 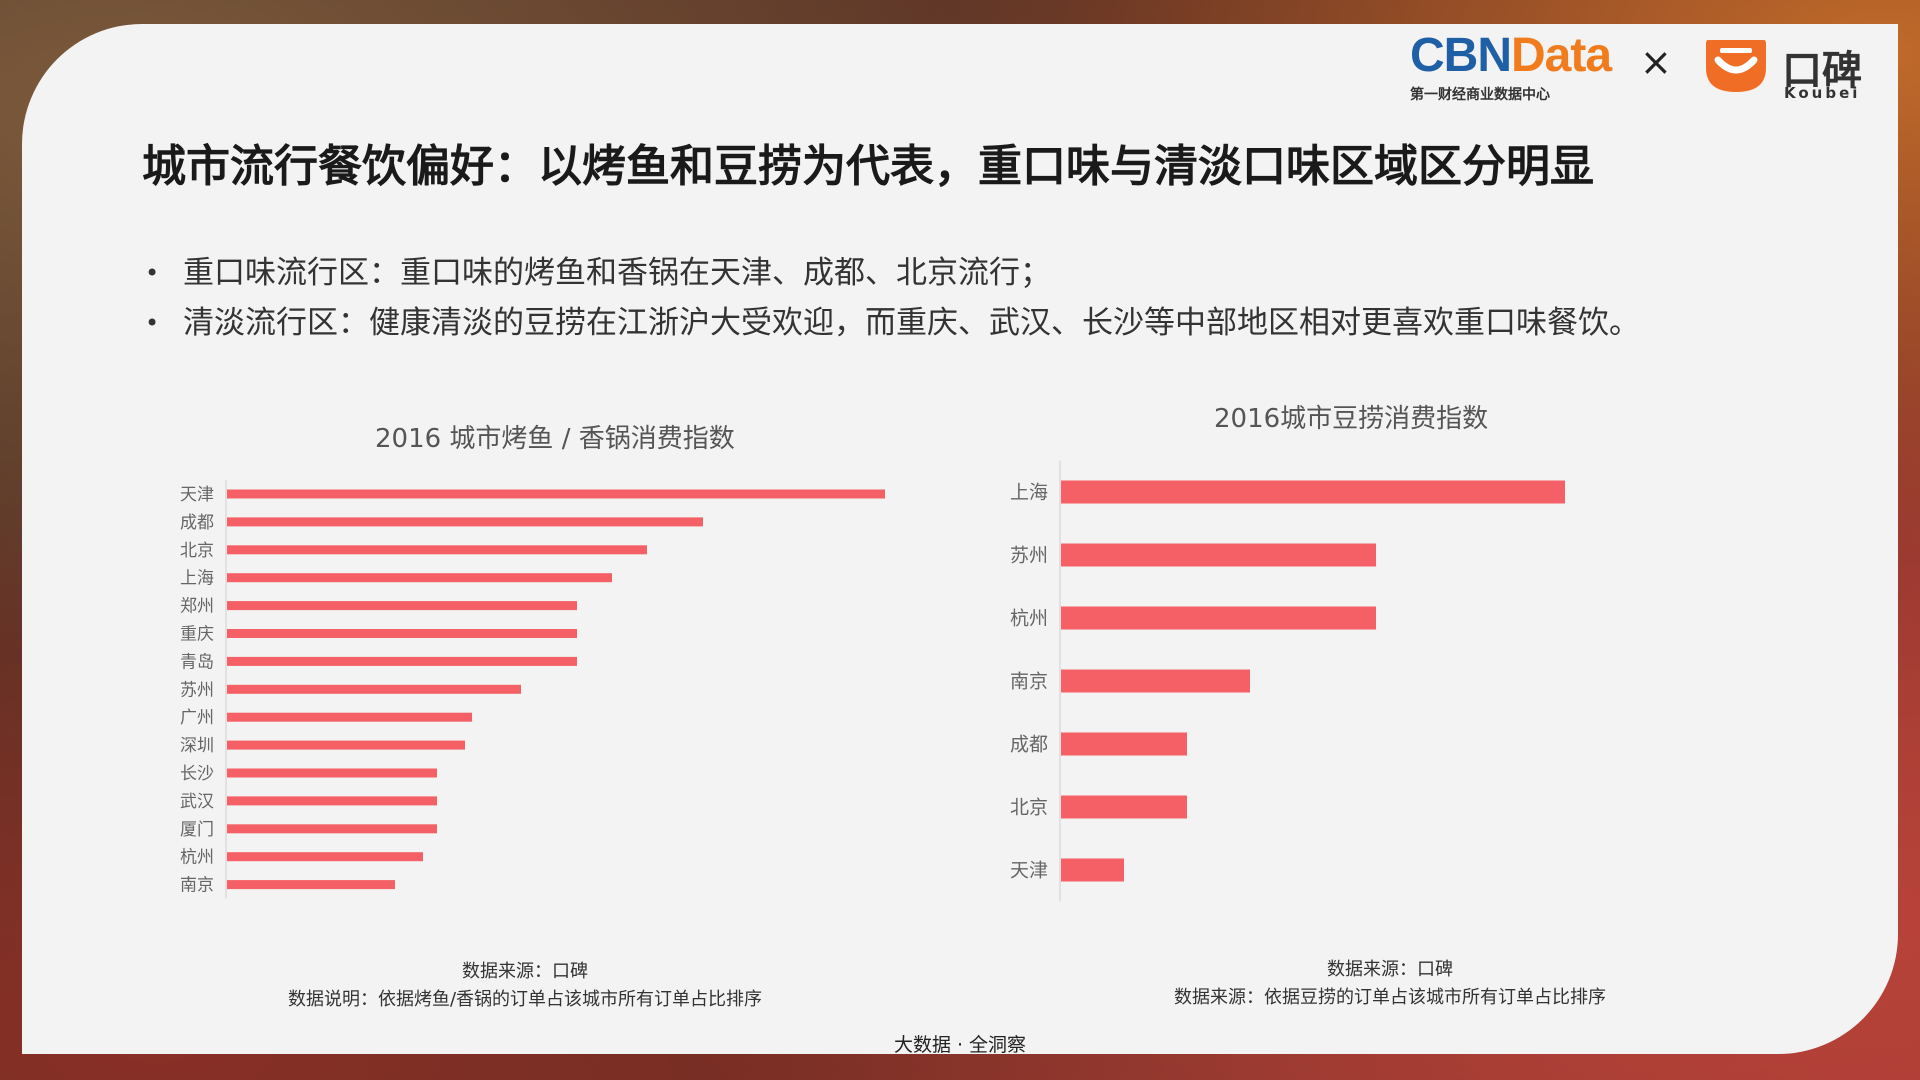 What do you see at coordinates (1822, 93) in the screenshot?
I see `koubei-logo-subtext: Koubei` at bounding box center [1822, 93].